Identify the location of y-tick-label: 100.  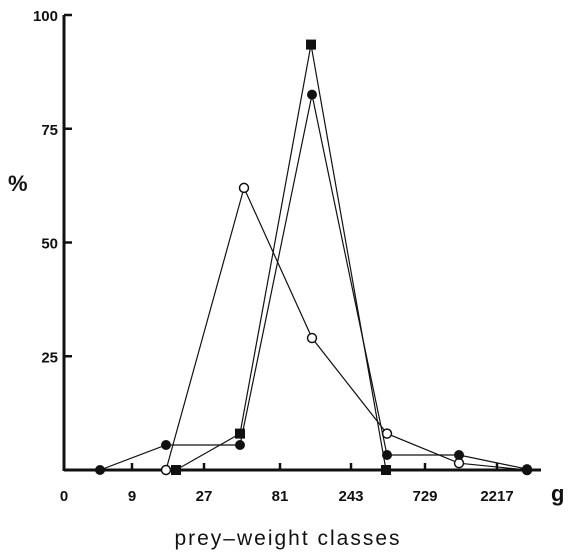
(45, 16).